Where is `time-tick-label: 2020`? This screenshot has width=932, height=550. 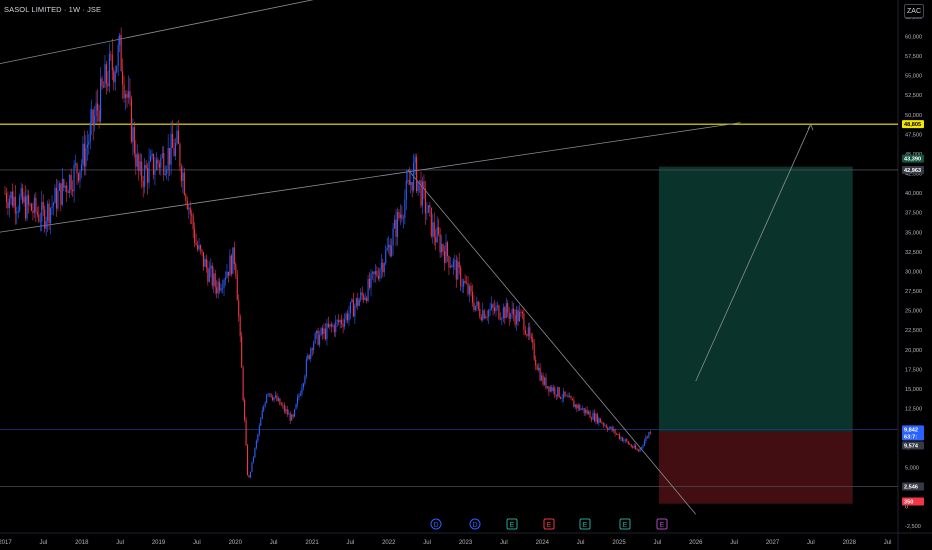 time-tick-label: 2020 is located at coordinates (236, 543).